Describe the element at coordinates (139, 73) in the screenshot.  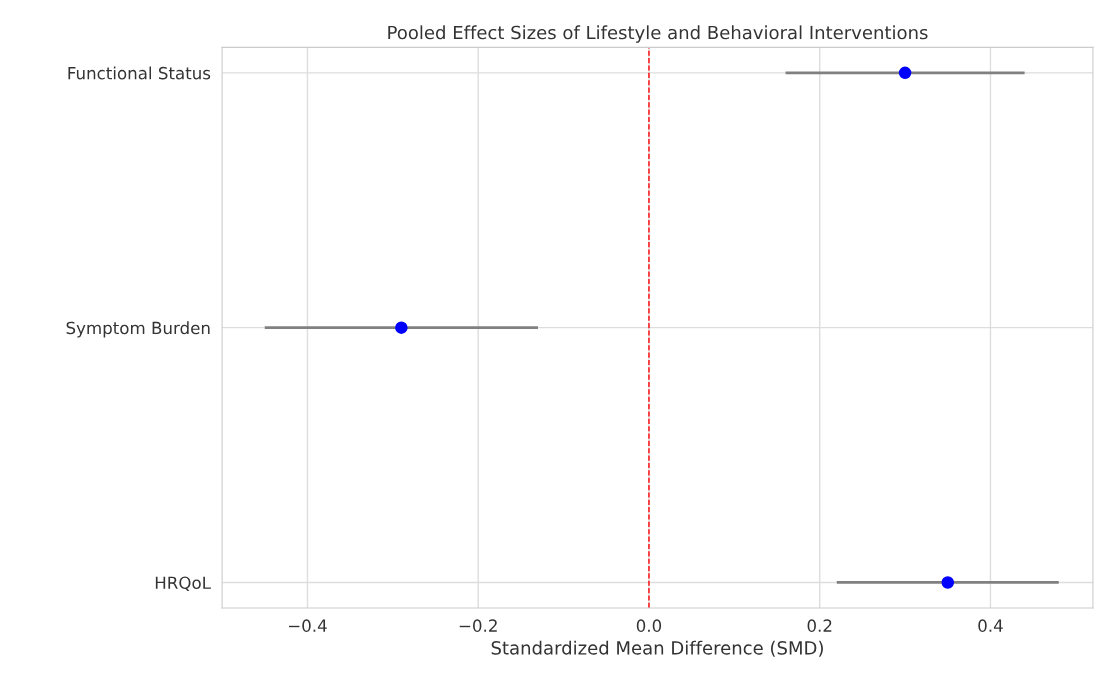
I see `y-tick-label: Functional Status` at that location.